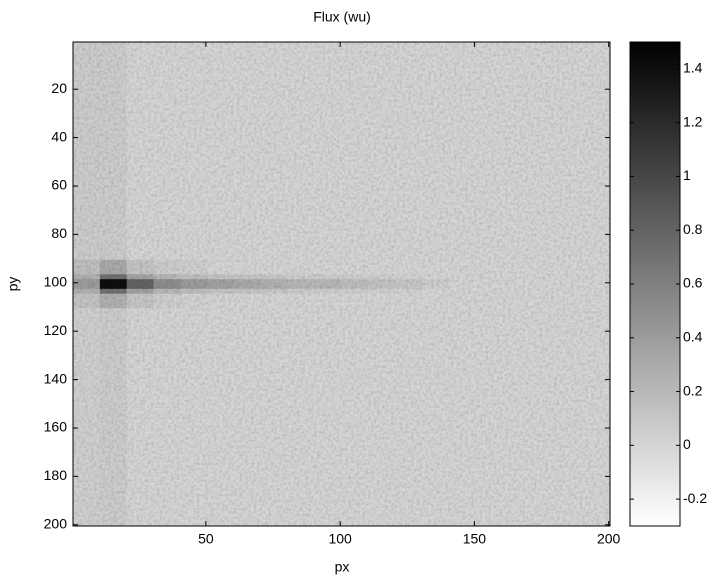  What do you see at coordinates (687, 175) in the screenshot?
I see `colorbar-tick-label: 1` at bounding box center [687, 175].